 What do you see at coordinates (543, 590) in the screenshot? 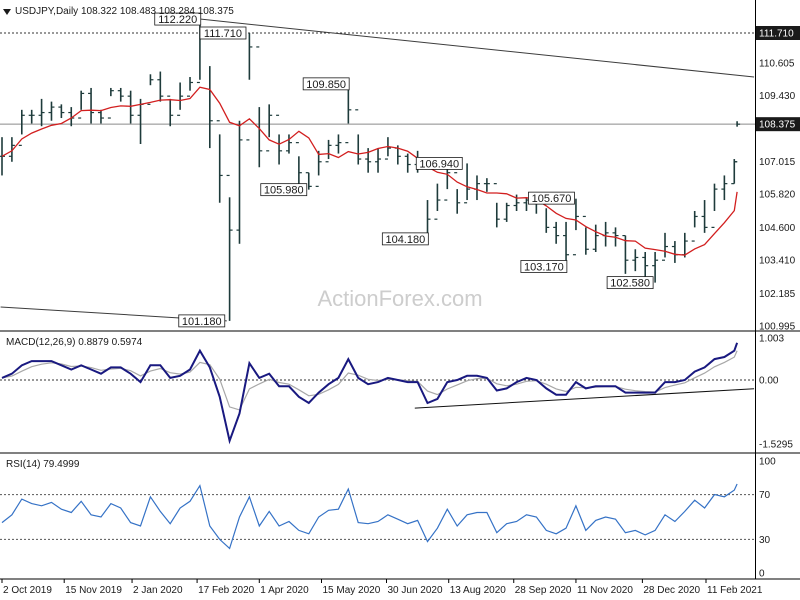
I see `date-axis-label: 28 Sep 2020` at bounding box center [543, 590].